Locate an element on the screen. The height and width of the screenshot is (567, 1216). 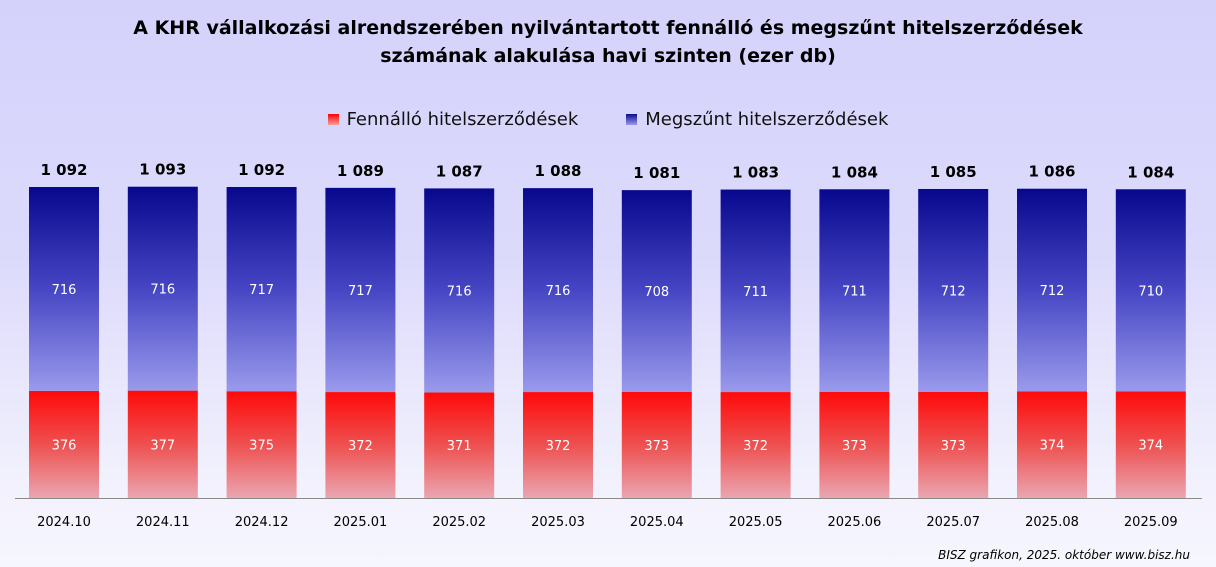
x-tick-label: 2025.03 is located at coordinates (558, 522).